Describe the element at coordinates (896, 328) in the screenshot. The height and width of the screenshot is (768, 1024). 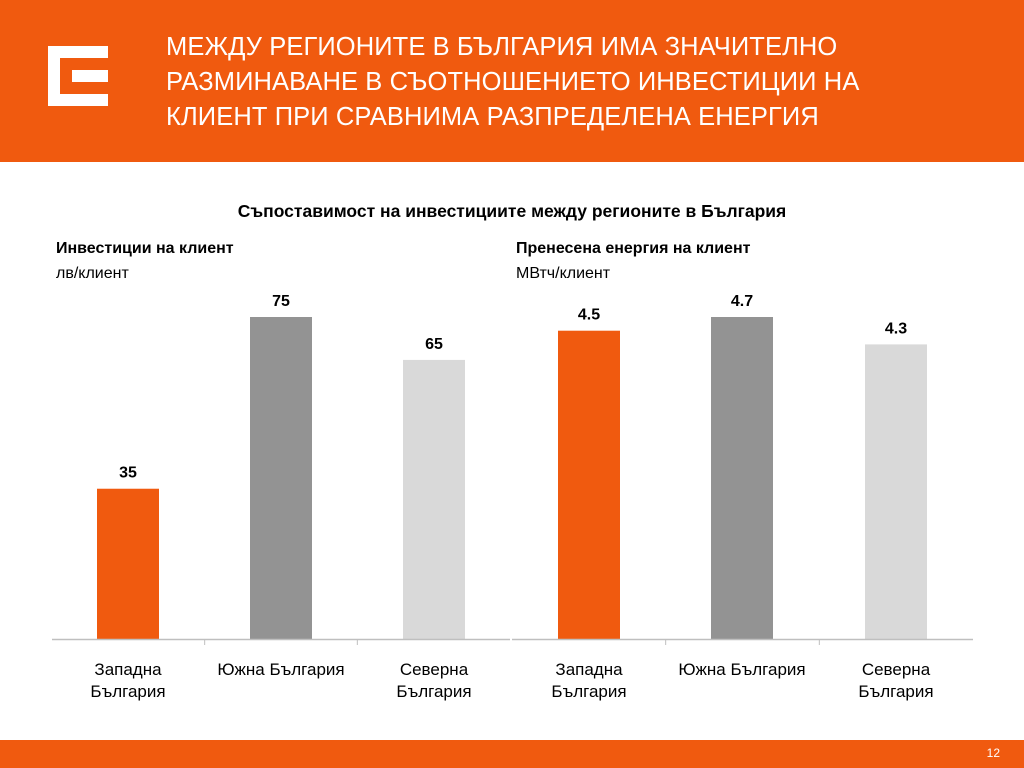
I see `bar-value-label: 4.3` at that location.